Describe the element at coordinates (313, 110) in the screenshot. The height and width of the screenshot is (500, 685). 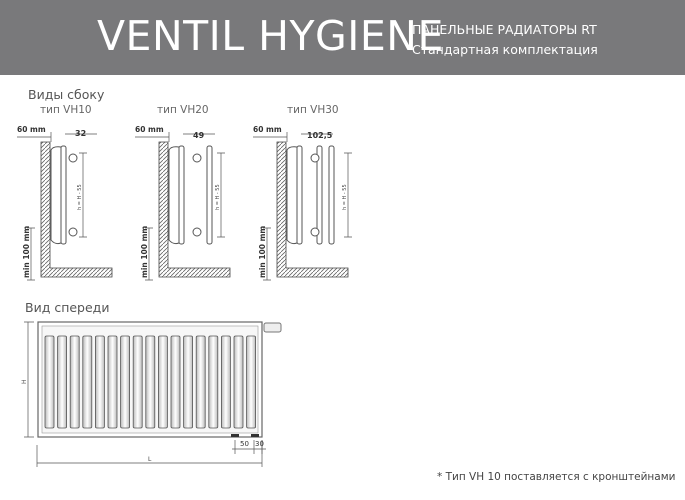
I see `type-label-vh30: тип VH30` at that location.